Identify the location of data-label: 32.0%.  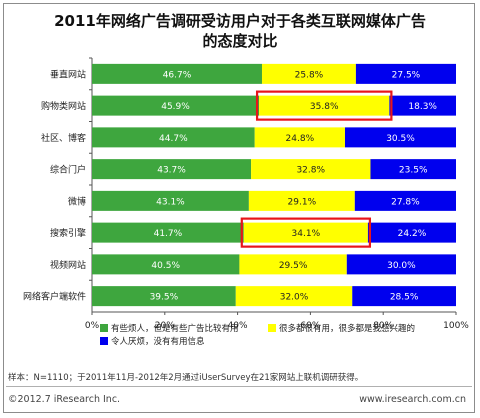
(294, 298).